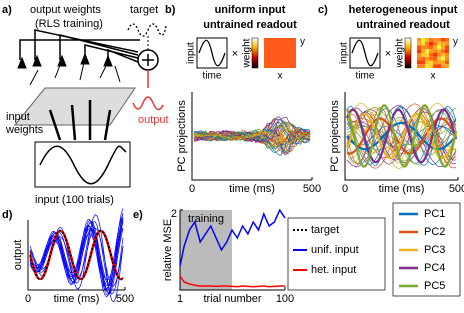 This screenshot has height=313, width=464. I want to click on panel-label: e), so click(138, 215).